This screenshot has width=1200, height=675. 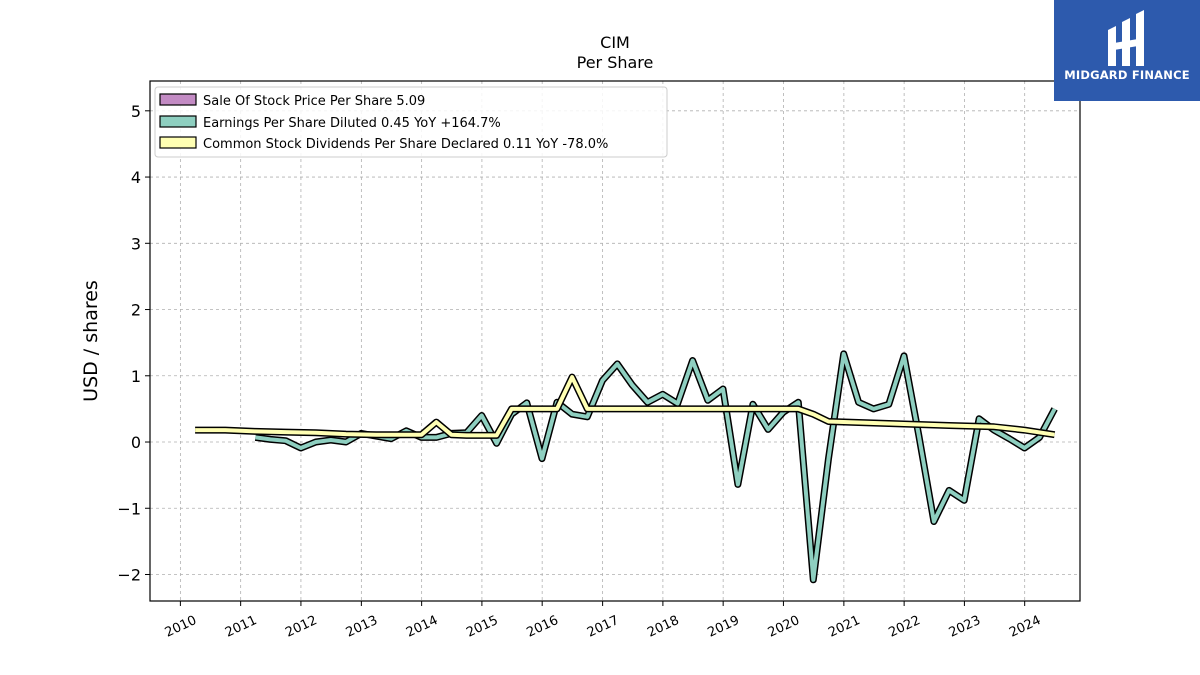 What do you see at coordinates (129, 575) in the screenshot?
I see `y-tick-label: −2` at bounding box center [129, 575].